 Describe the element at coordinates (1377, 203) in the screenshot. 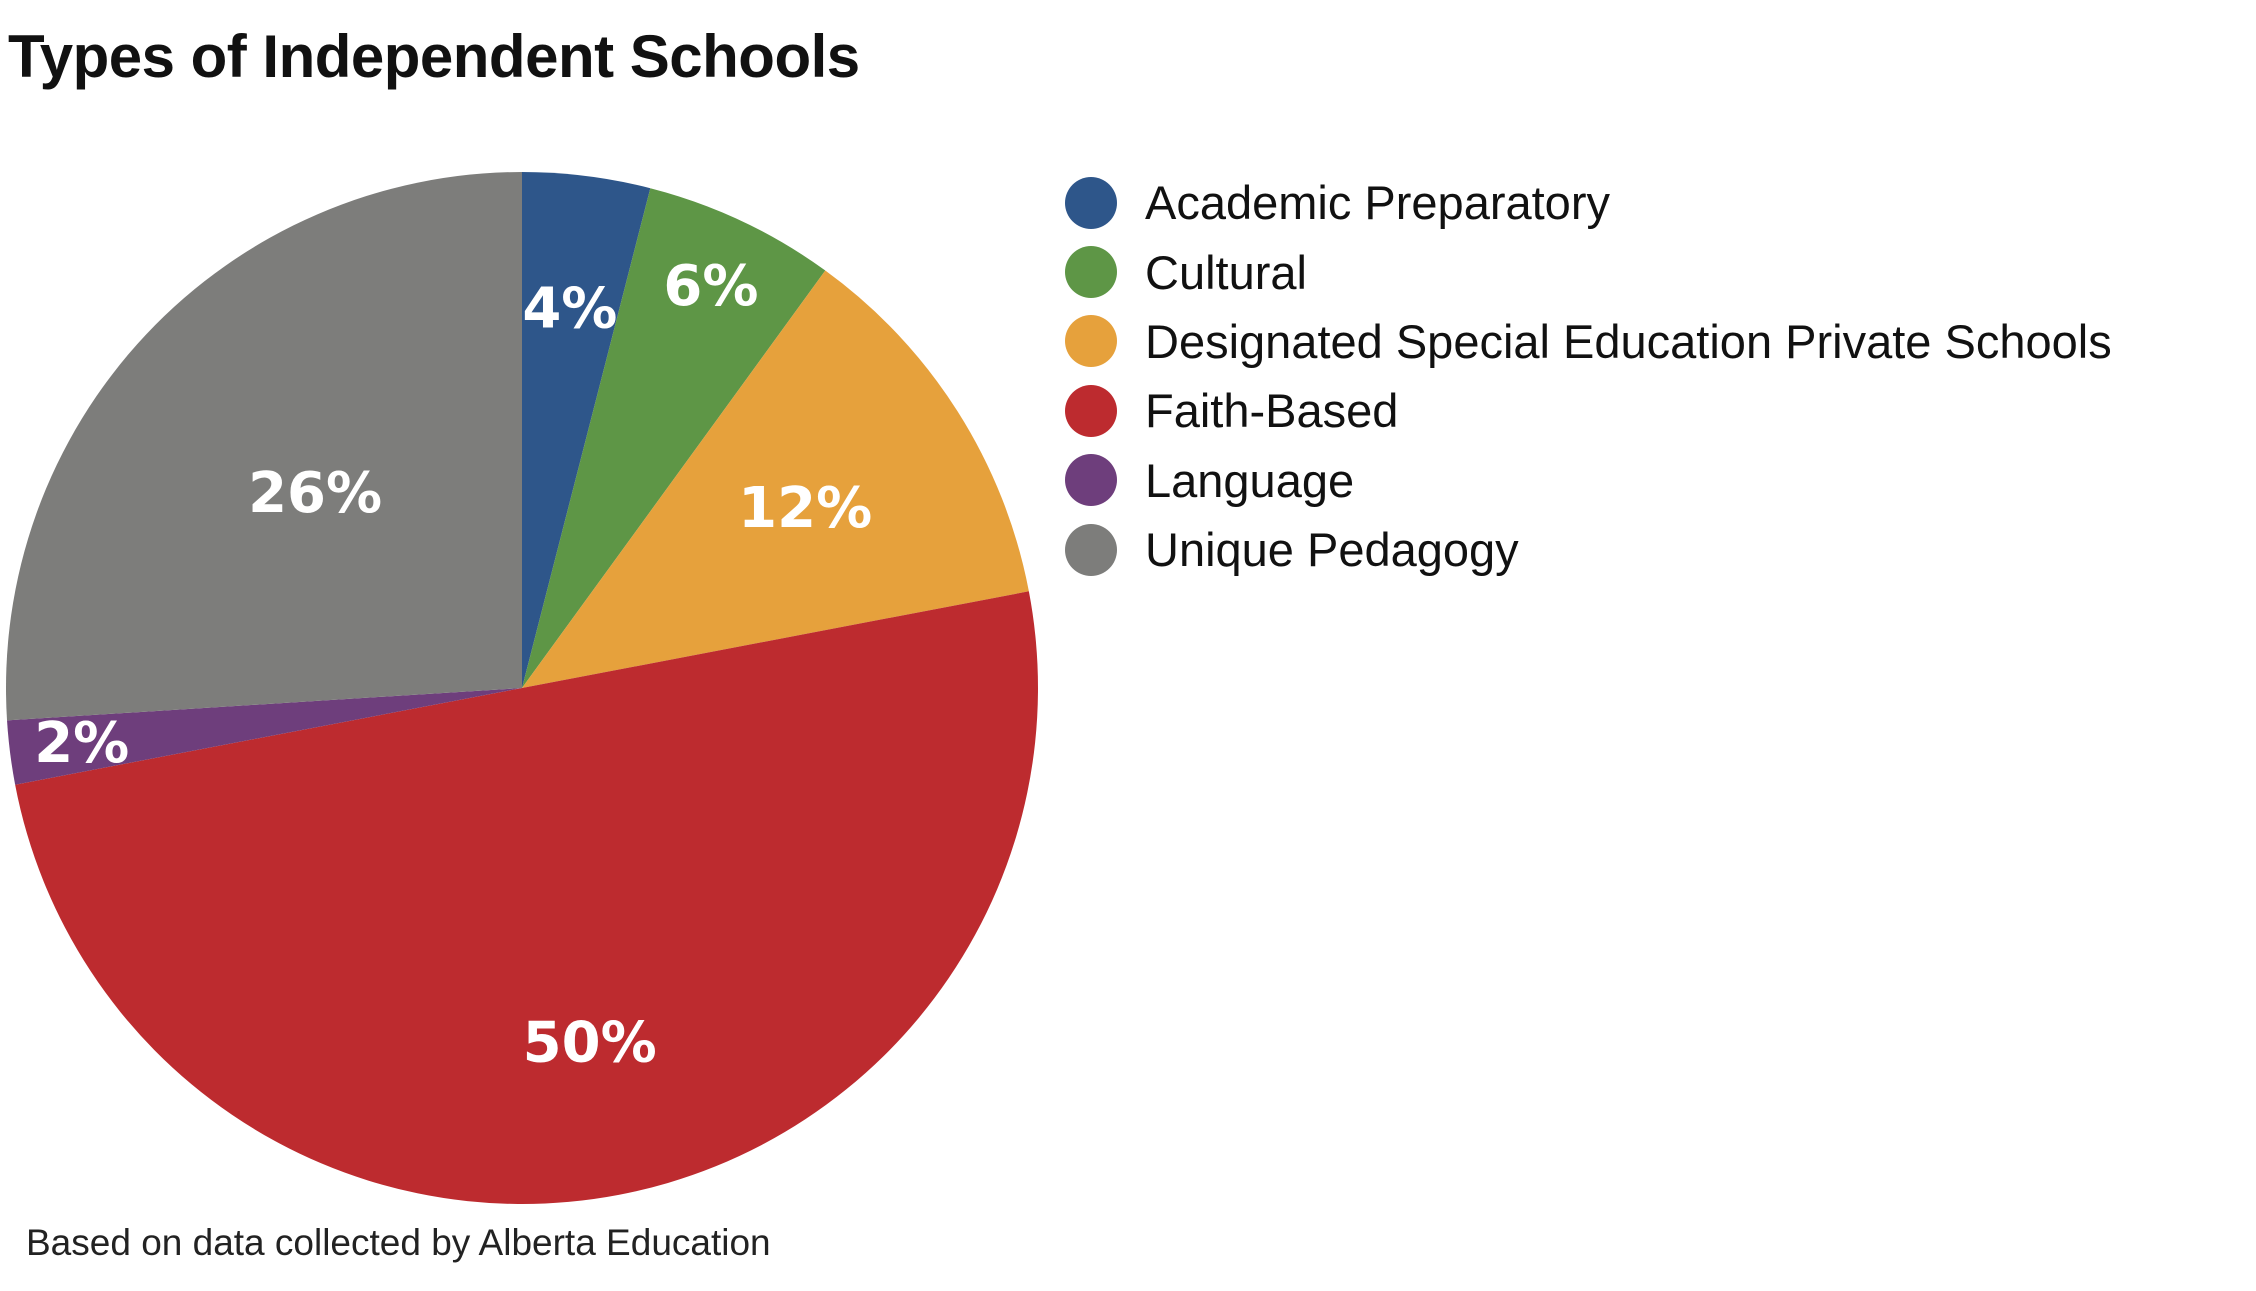

I see `legend-label: Academic Preparatory` at that location.